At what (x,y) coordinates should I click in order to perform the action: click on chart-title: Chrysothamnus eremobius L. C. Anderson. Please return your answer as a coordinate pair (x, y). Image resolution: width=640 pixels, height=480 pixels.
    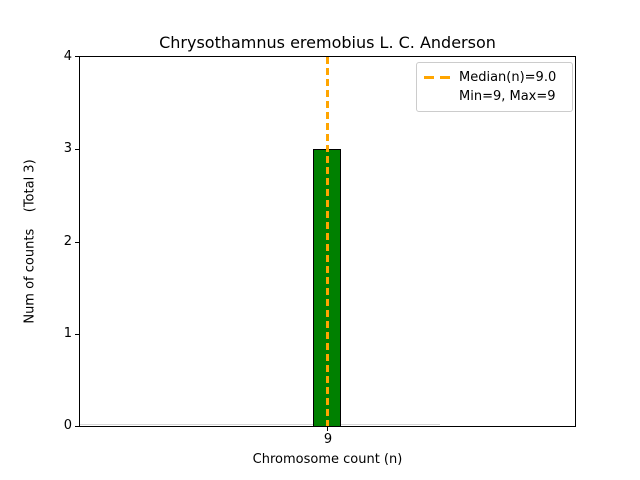
    Looking at the image, I should click on (327, 42).